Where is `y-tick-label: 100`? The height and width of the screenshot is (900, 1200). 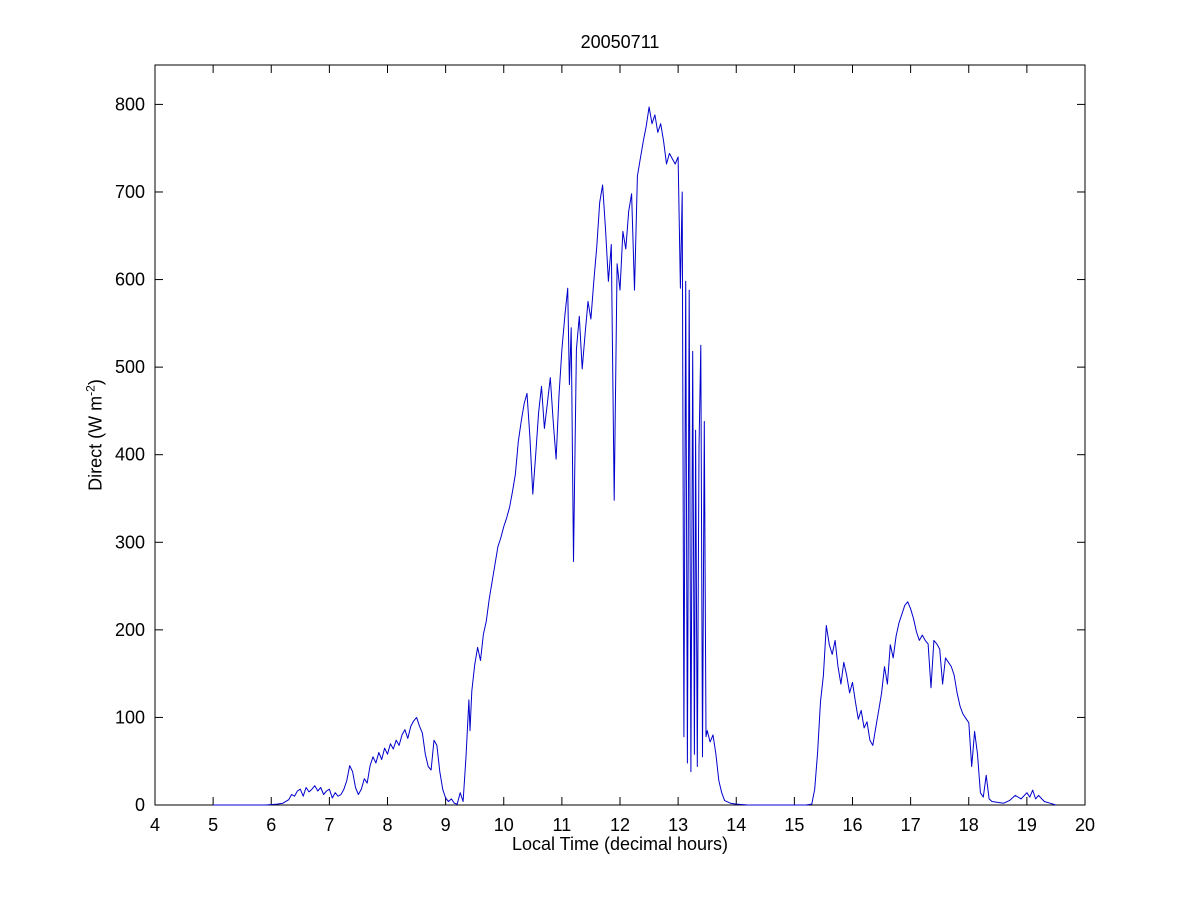 y-tick-label: 100 is located at coordinates (130, 717).